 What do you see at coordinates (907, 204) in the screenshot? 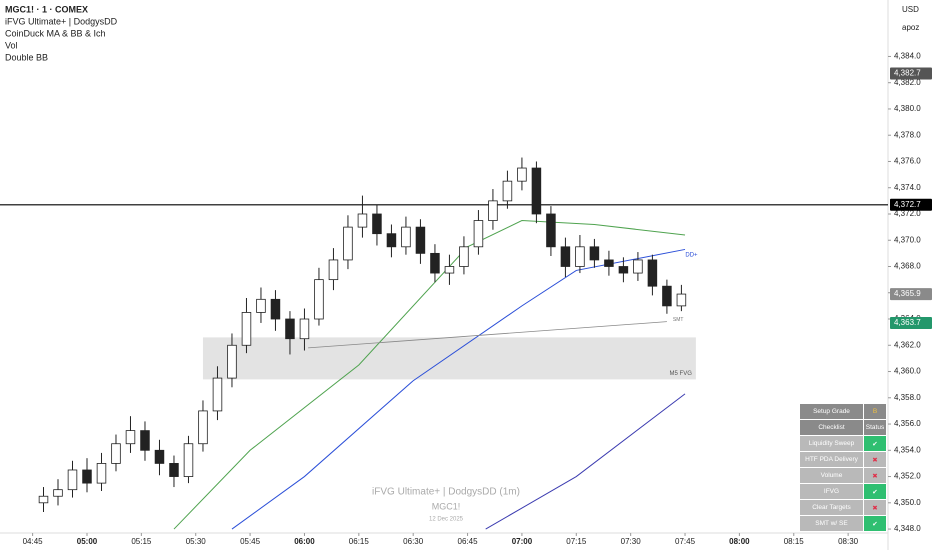
I see `price-label: 4,372.7` at bounding box center [907, 204].